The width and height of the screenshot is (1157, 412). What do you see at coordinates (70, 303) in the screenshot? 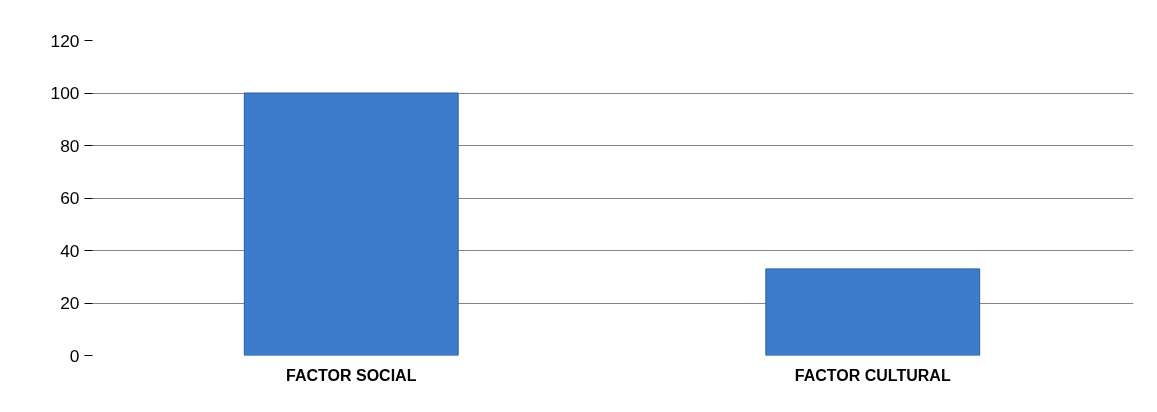
I see `y-tick-label: 20` at bounding box center [70, 303].